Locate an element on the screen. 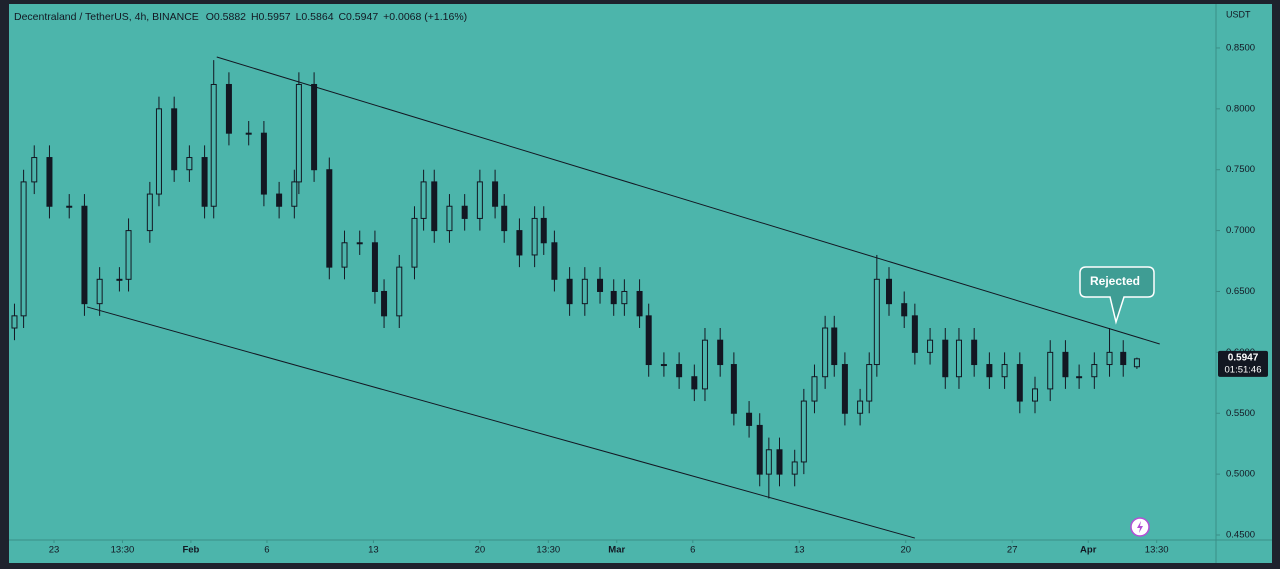  callout-box is located at coordinates (1117, 295).